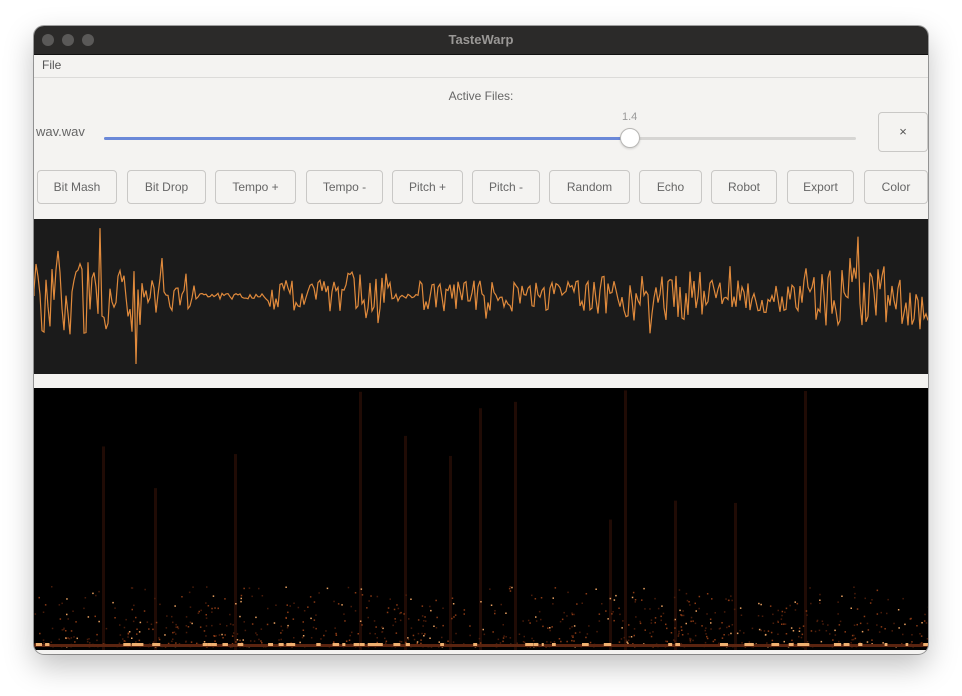 The height and width of the screenshot is (696, 962). Describe the element at coordinates (744, 187) in the screenshot. I see `robot-button: Robot` at that location.